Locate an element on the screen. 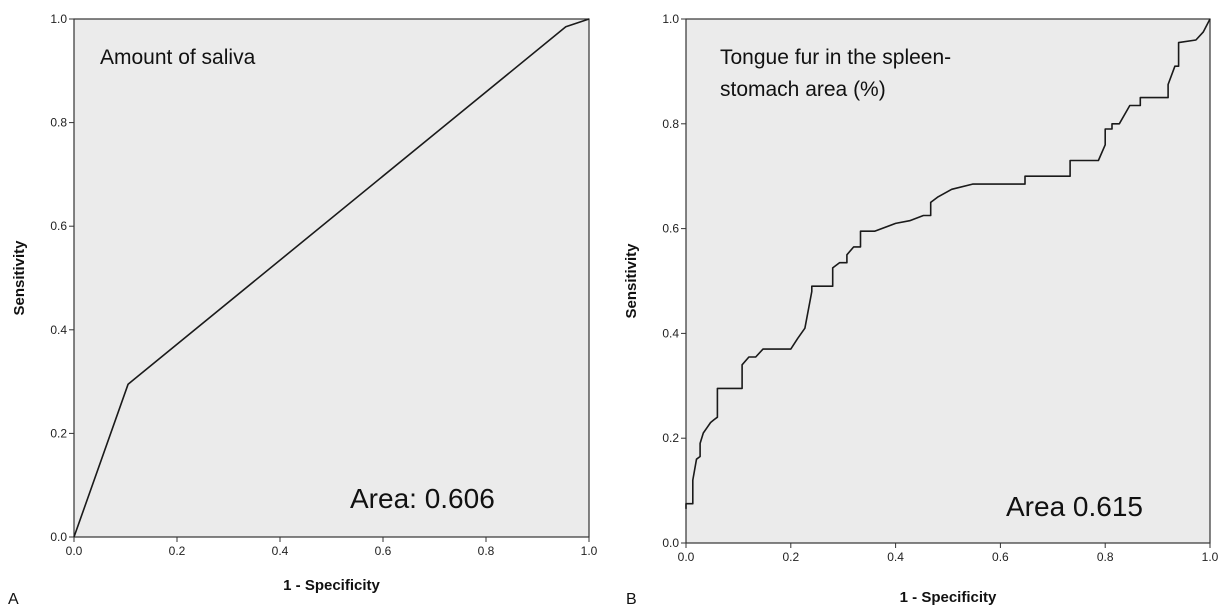 Image resolution: width=1224 pixels, height=608 pixels. panel-title-line: Tongue fur in the spleen- is located at coordinates (835, 57).